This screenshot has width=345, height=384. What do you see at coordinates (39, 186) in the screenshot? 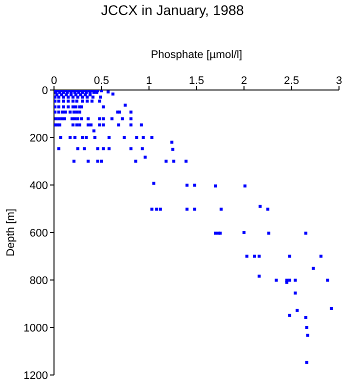
I see `y-tick-label: 400` at bounding box center [39, 186].